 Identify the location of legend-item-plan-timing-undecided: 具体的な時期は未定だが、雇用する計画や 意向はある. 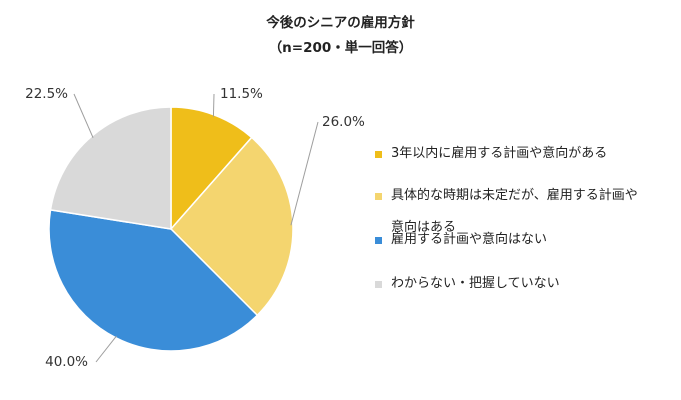
(523, 212).